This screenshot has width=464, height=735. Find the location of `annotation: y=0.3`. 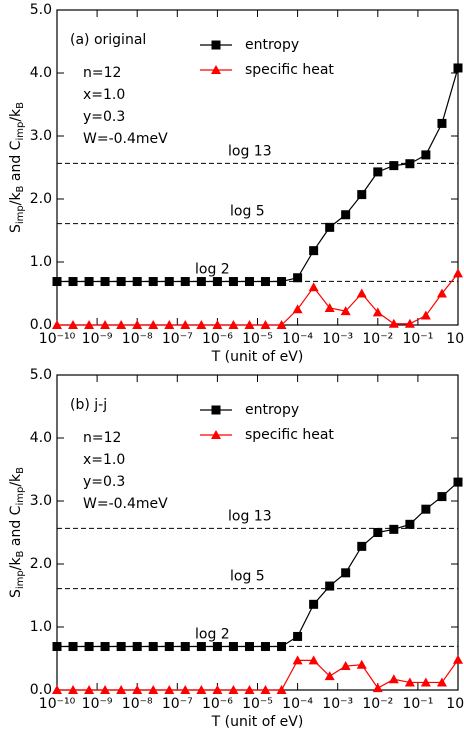

annotation: y=0.3 is located at coordinates (104, 117).